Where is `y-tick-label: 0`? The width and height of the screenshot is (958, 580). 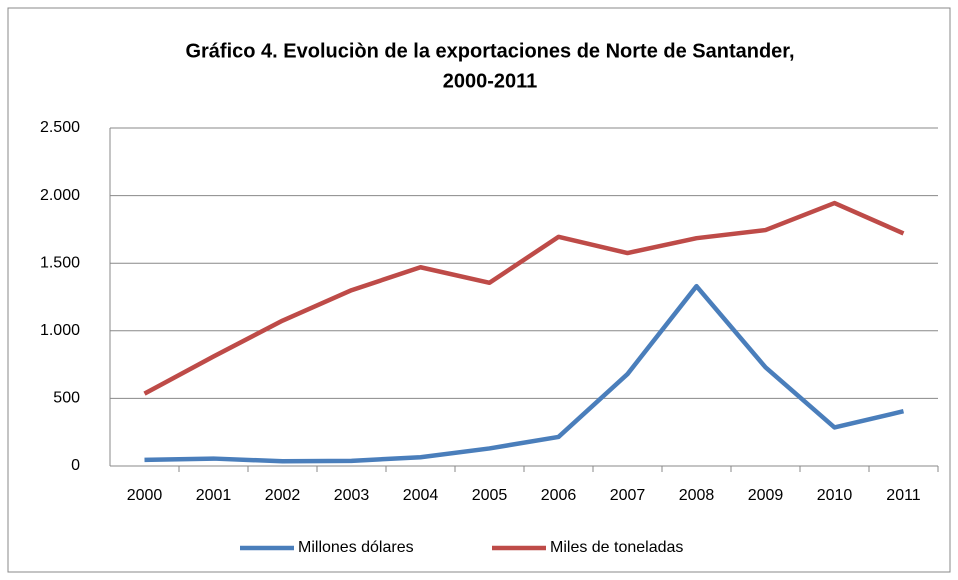
y-tick-label: 0 is located at coordinates (75, 465).